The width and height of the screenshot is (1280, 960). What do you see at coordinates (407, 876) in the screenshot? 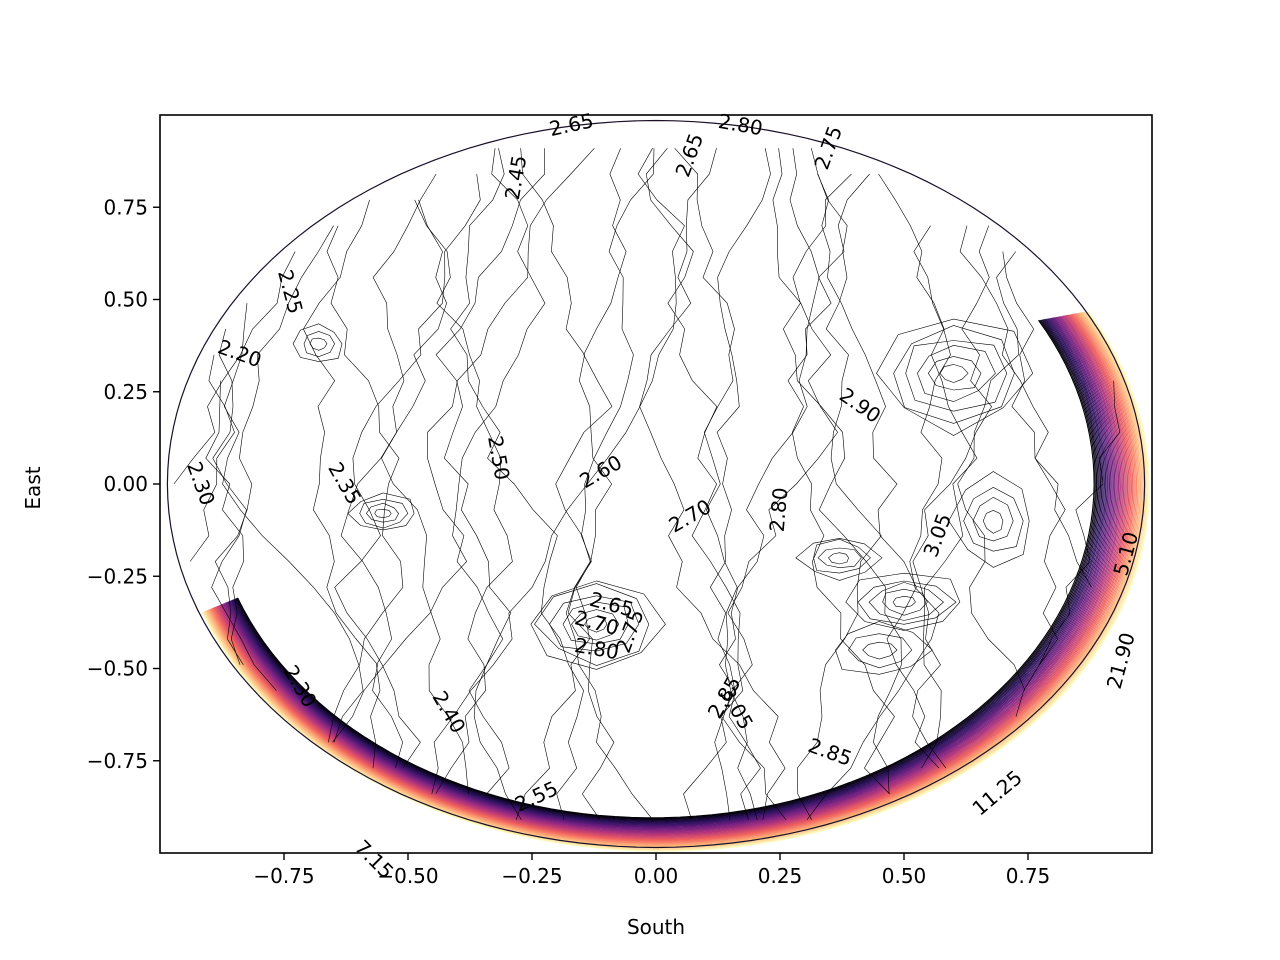
I see `x-tick-label: −0.50` at bounding box center [407, 876].